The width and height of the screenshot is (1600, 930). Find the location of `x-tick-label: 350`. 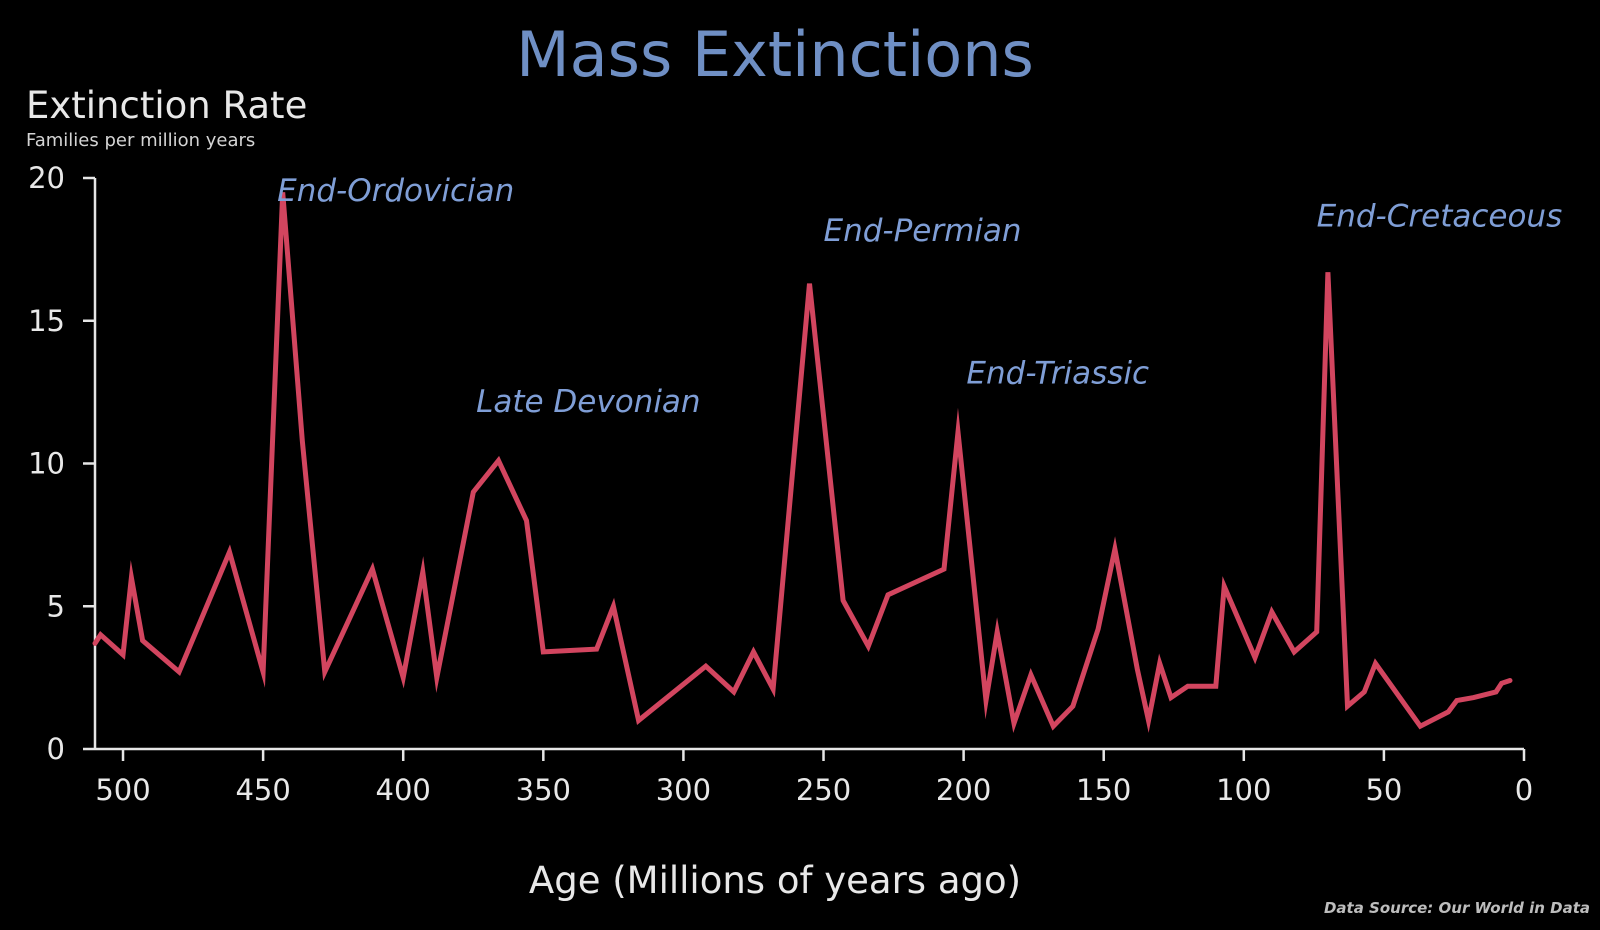

x-tick-label: 350 is located at coordinates (543, 790).